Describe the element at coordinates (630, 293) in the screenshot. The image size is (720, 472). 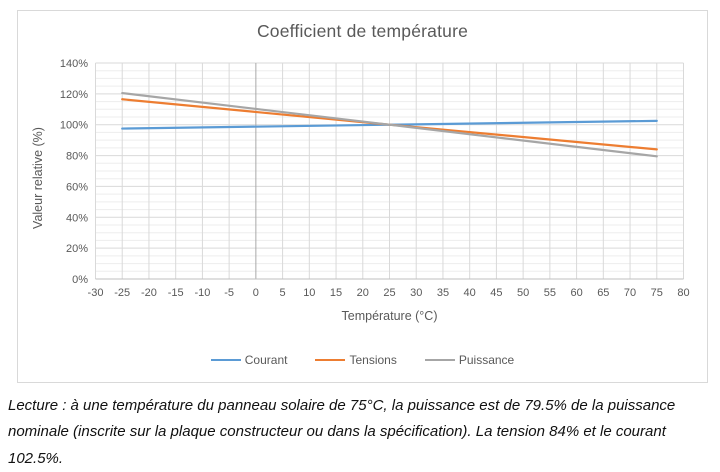
I see `x-tick-label: 70` at that location.